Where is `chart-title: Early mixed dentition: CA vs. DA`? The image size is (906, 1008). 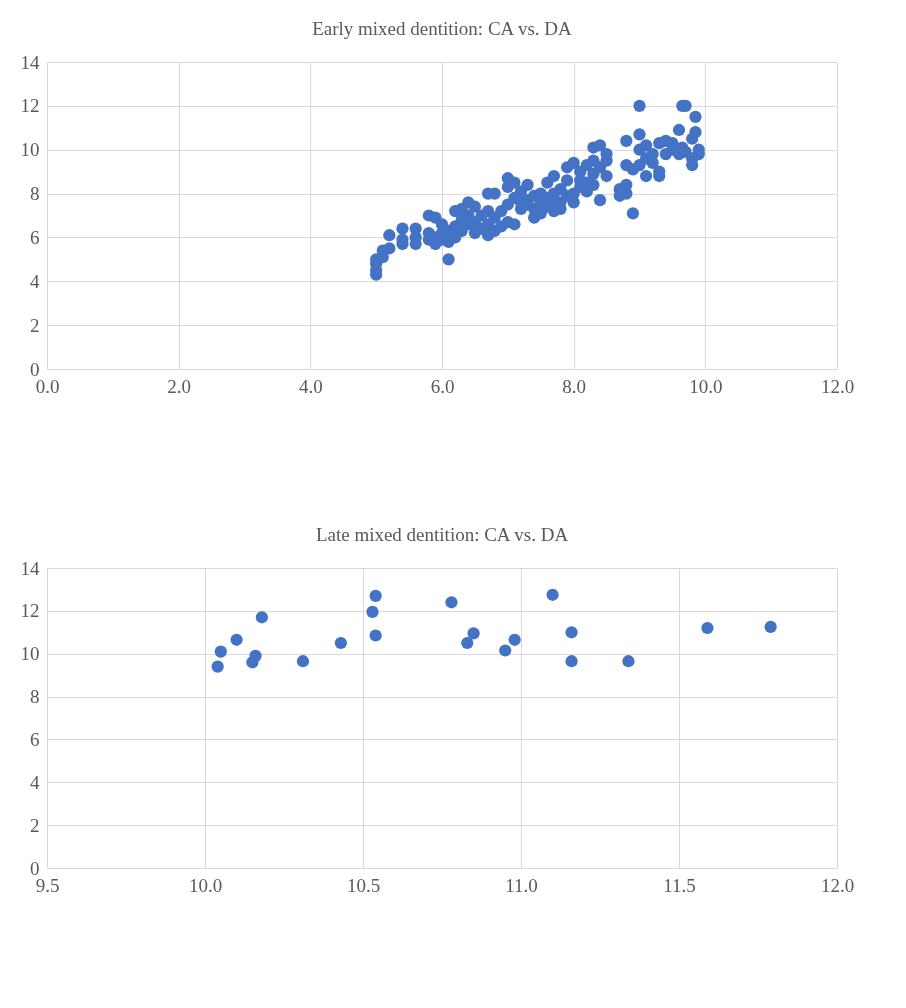
chart-title: Early mixed dentition: CA vs. DA is located at coordinates (442, 28).